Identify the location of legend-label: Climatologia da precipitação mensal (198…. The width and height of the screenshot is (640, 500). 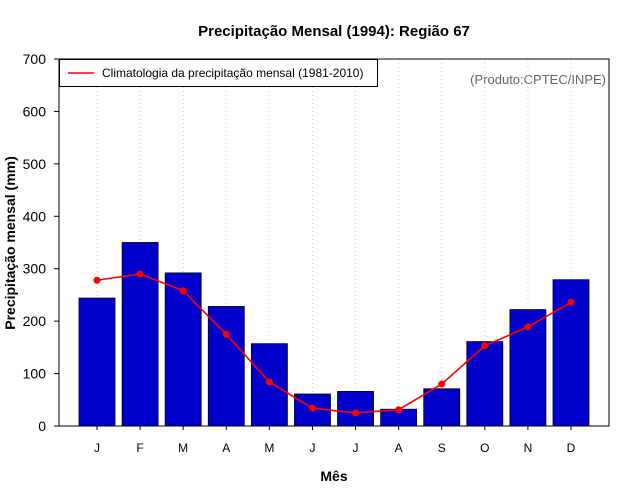
(232, 73).